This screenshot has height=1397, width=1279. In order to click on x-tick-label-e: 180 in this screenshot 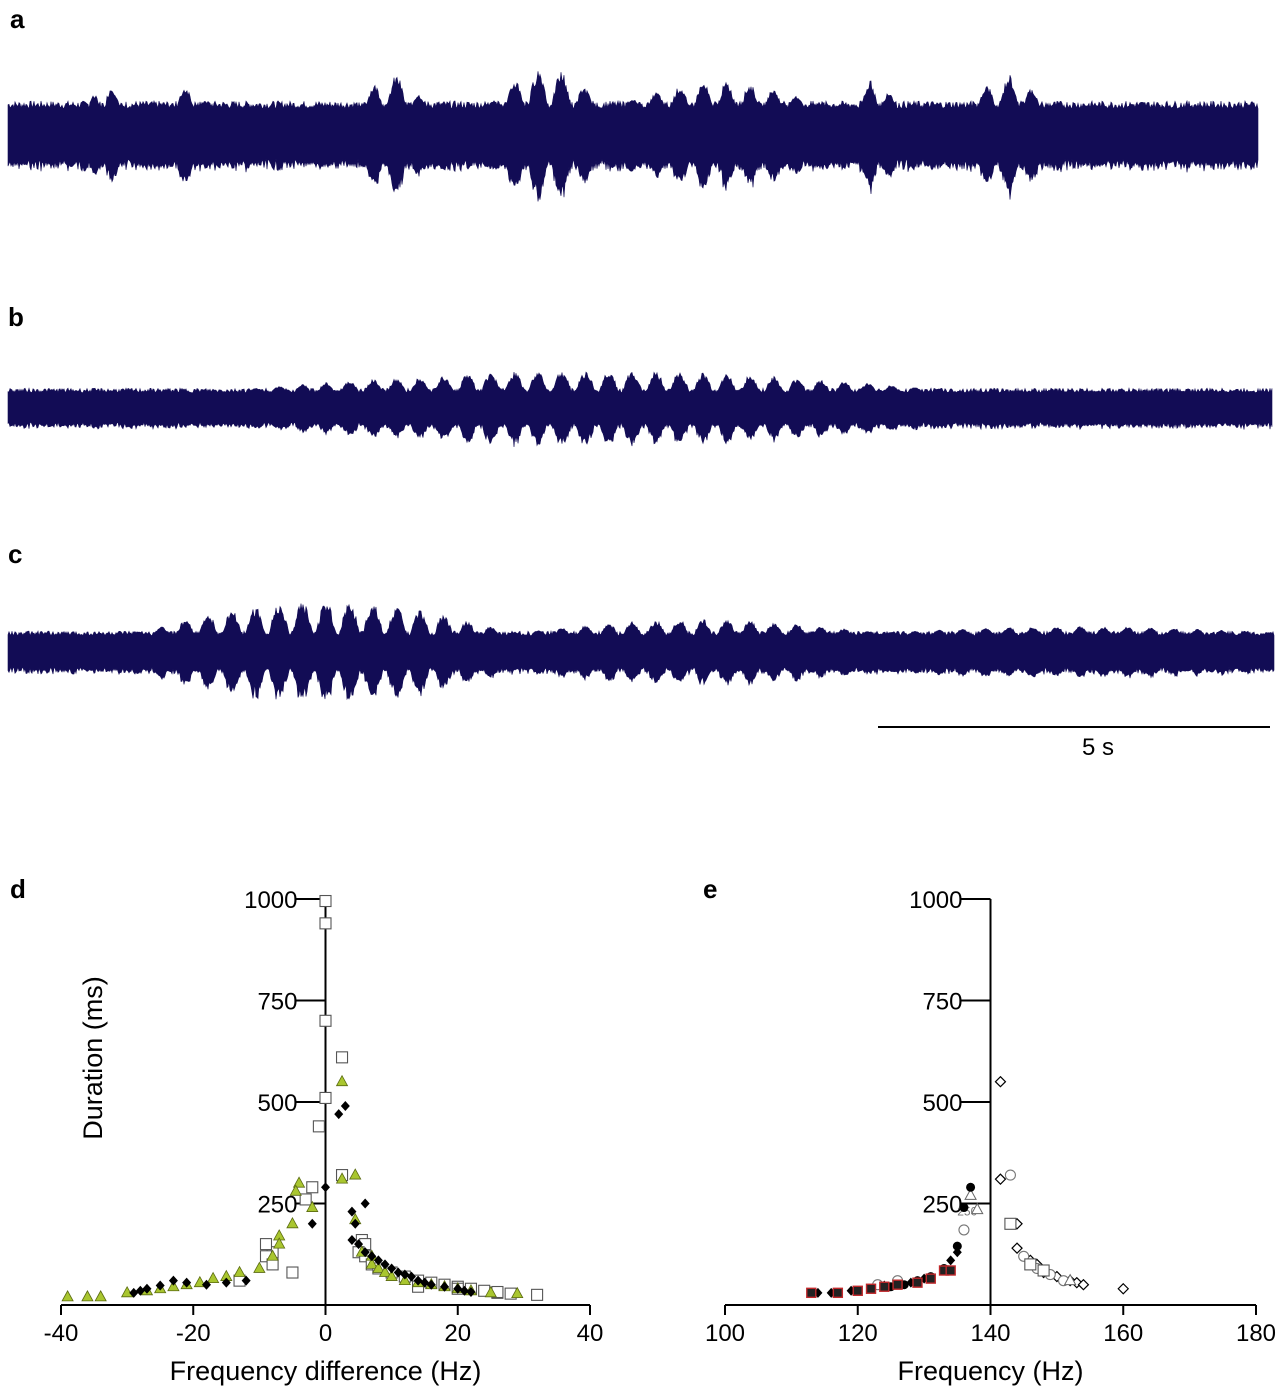, I will do `click(1256, 1333)`.